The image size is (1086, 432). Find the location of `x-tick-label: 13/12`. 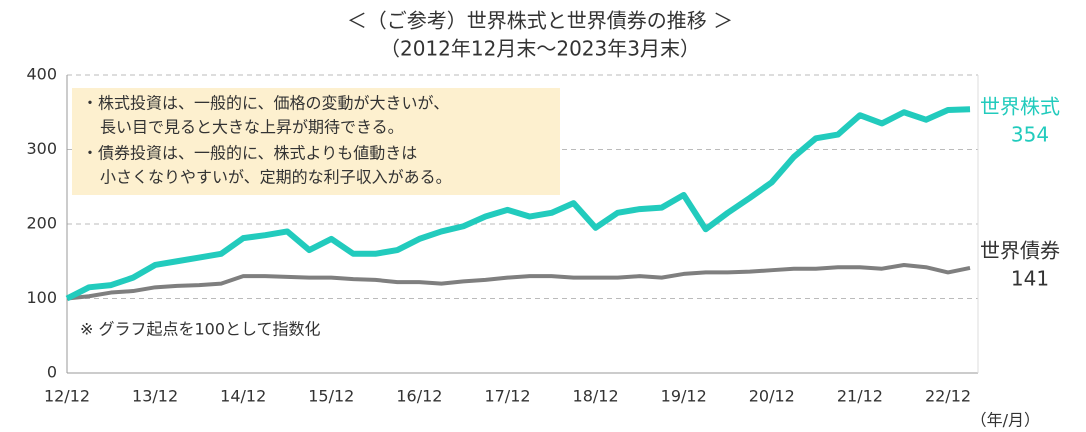

x-tick-label: 13/12 is located at coordinates (155, 396).